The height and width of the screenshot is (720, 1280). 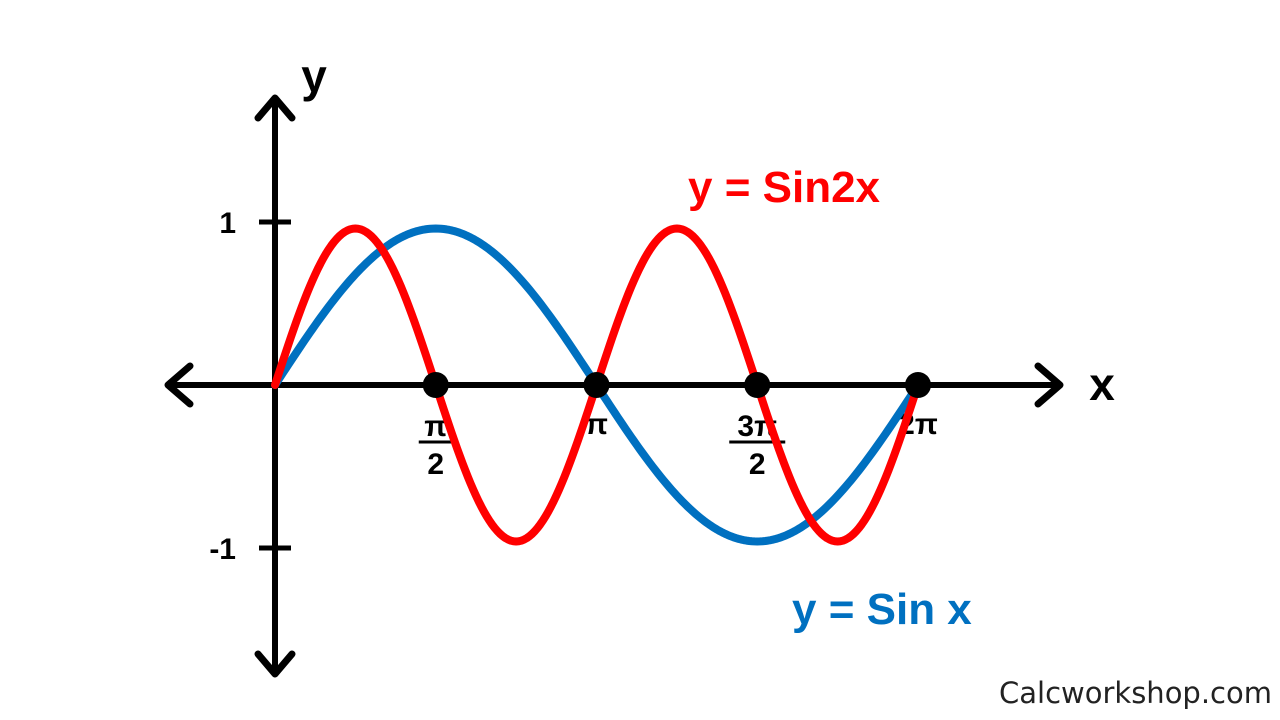 I want to click on x-axis-title: x, so click(x=1102, y=384).